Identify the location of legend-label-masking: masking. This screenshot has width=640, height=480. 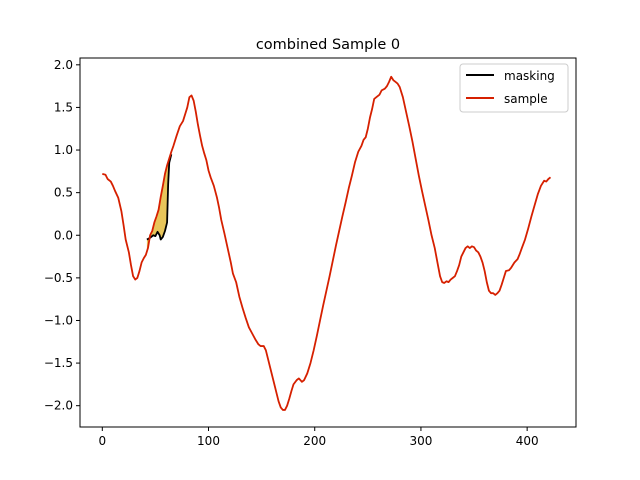
(529, 76).